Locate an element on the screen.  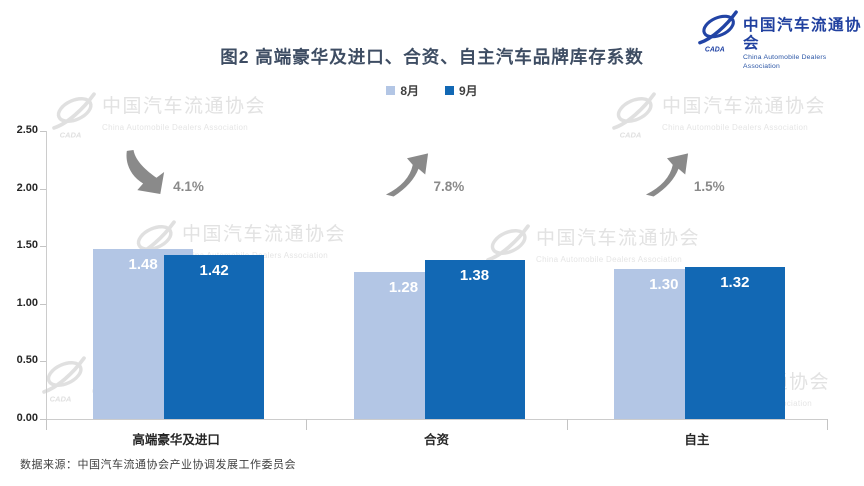
bar-value-label: 1.38 is located at coordinates (474, 276).